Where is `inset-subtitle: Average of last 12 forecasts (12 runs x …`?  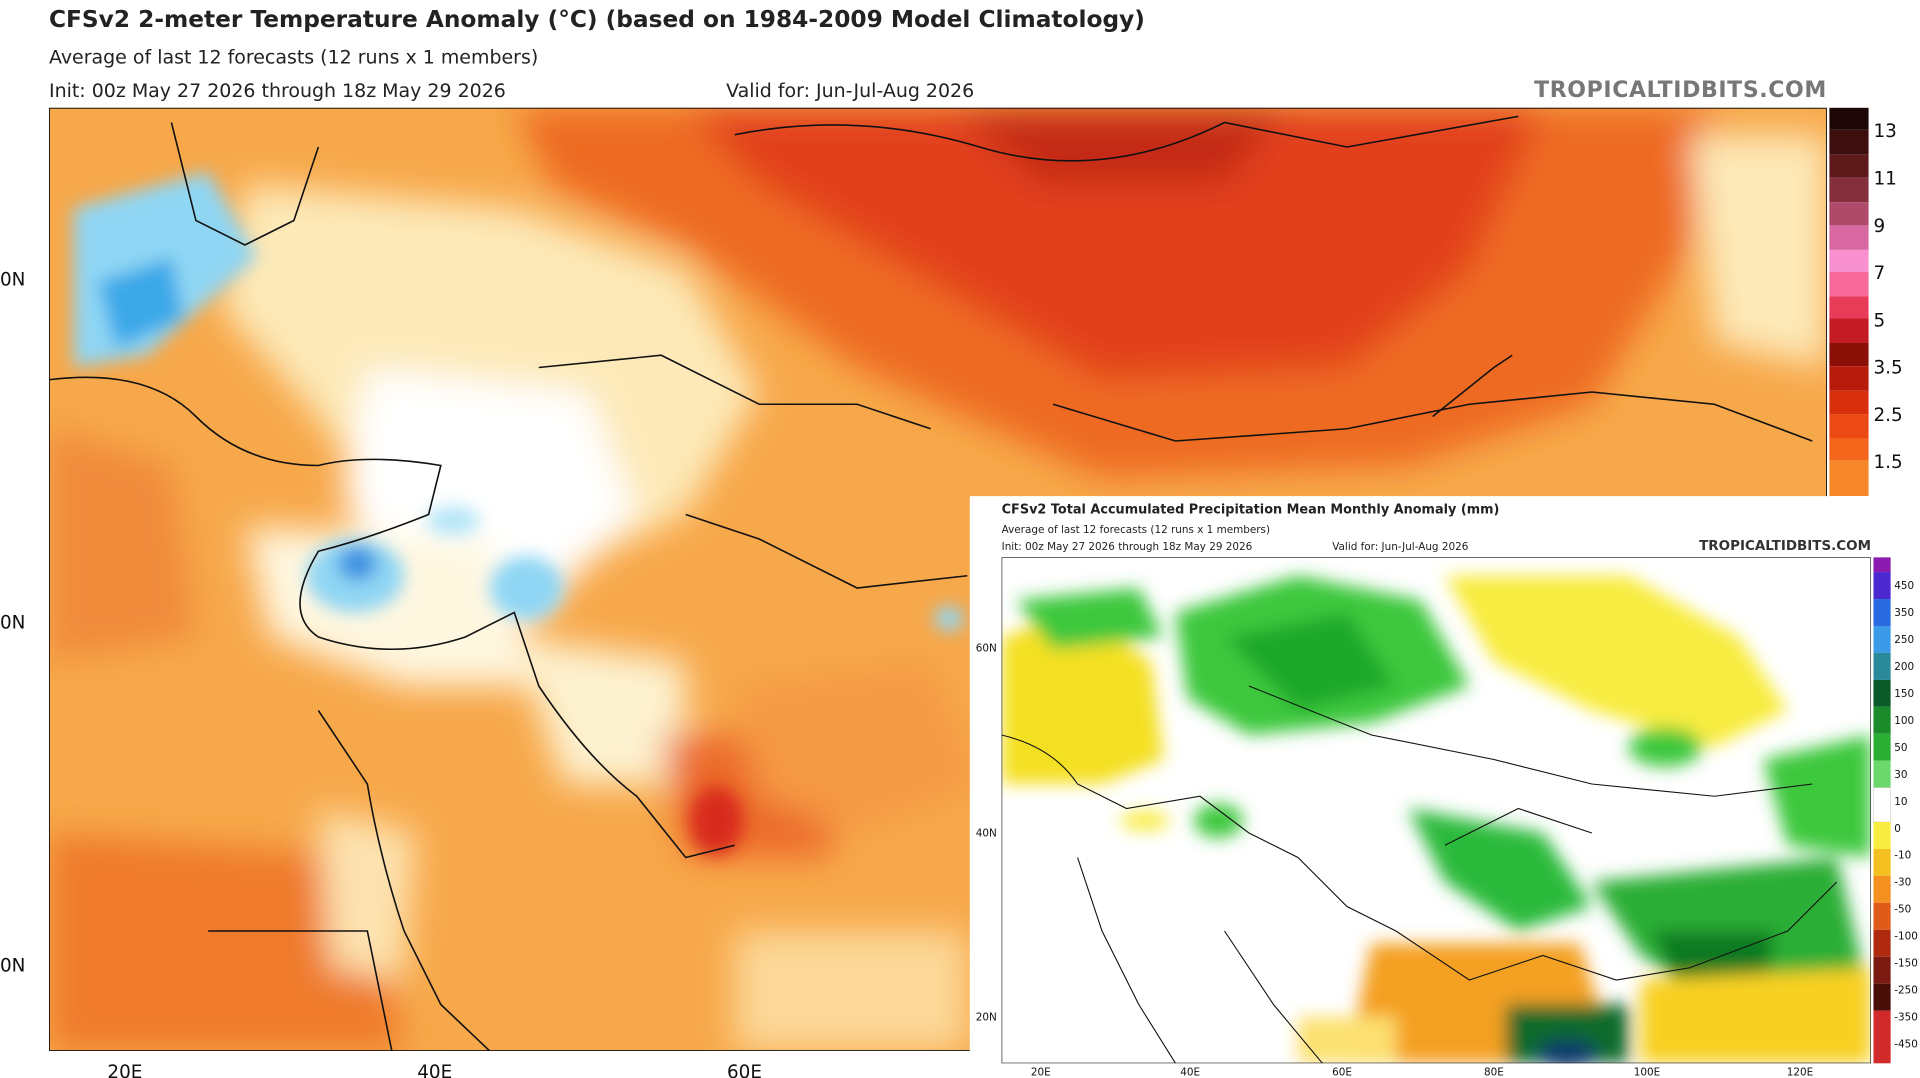
inset-subtitle: Average of last 12 forecasts (12 runs x … is located at coordinates (1136, 530).